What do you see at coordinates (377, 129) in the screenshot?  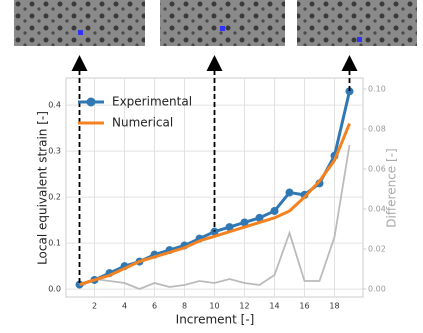 I see `y2-tick-label: 0.08` at bounding box center [377, 129].